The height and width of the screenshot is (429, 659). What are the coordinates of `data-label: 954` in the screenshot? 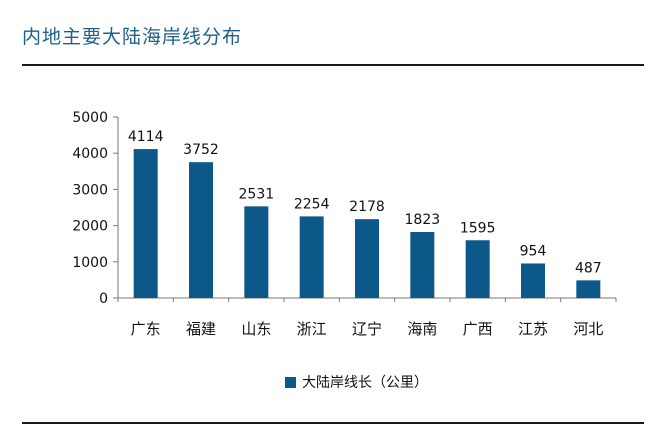 It's located at (533, 251).